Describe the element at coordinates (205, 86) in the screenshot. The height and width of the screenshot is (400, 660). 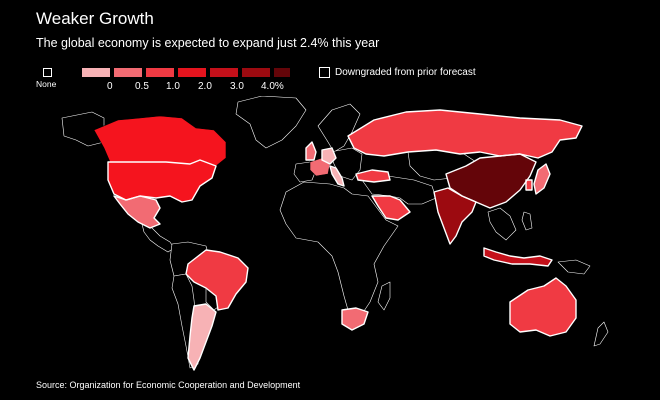
I see `legend-tick-2.0: 2.0` at that location.